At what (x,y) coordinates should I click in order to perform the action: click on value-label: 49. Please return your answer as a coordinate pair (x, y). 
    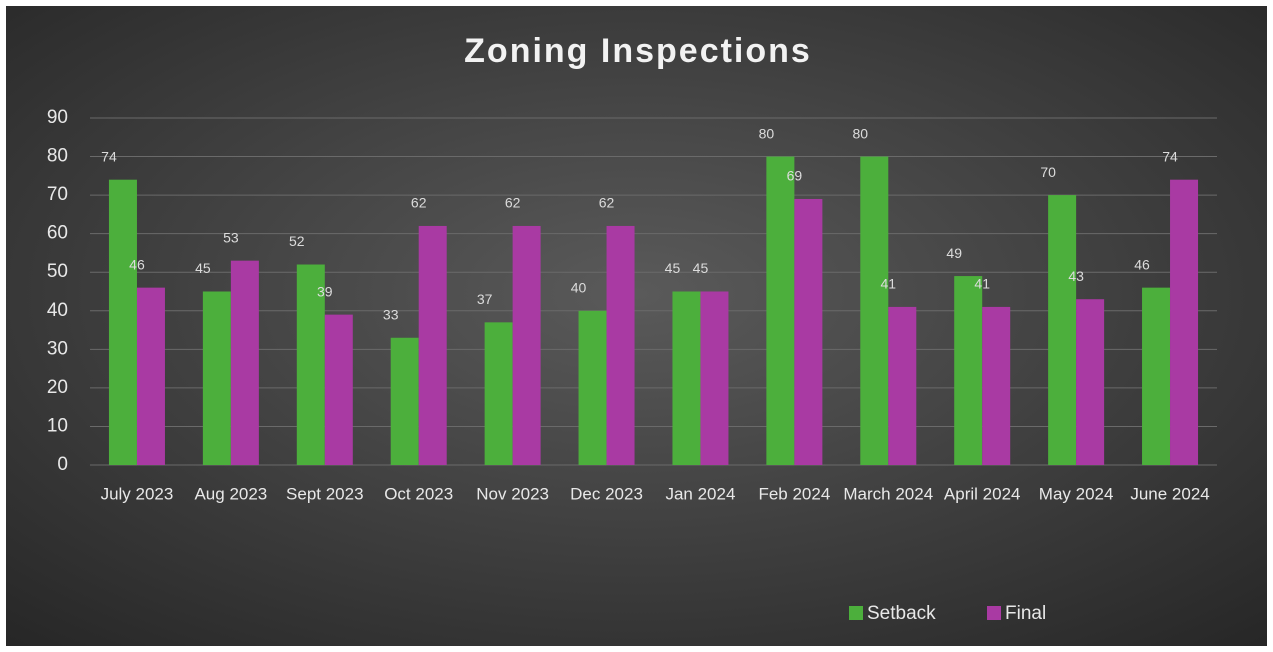
    Looking at the image, I should click on (954, 253).